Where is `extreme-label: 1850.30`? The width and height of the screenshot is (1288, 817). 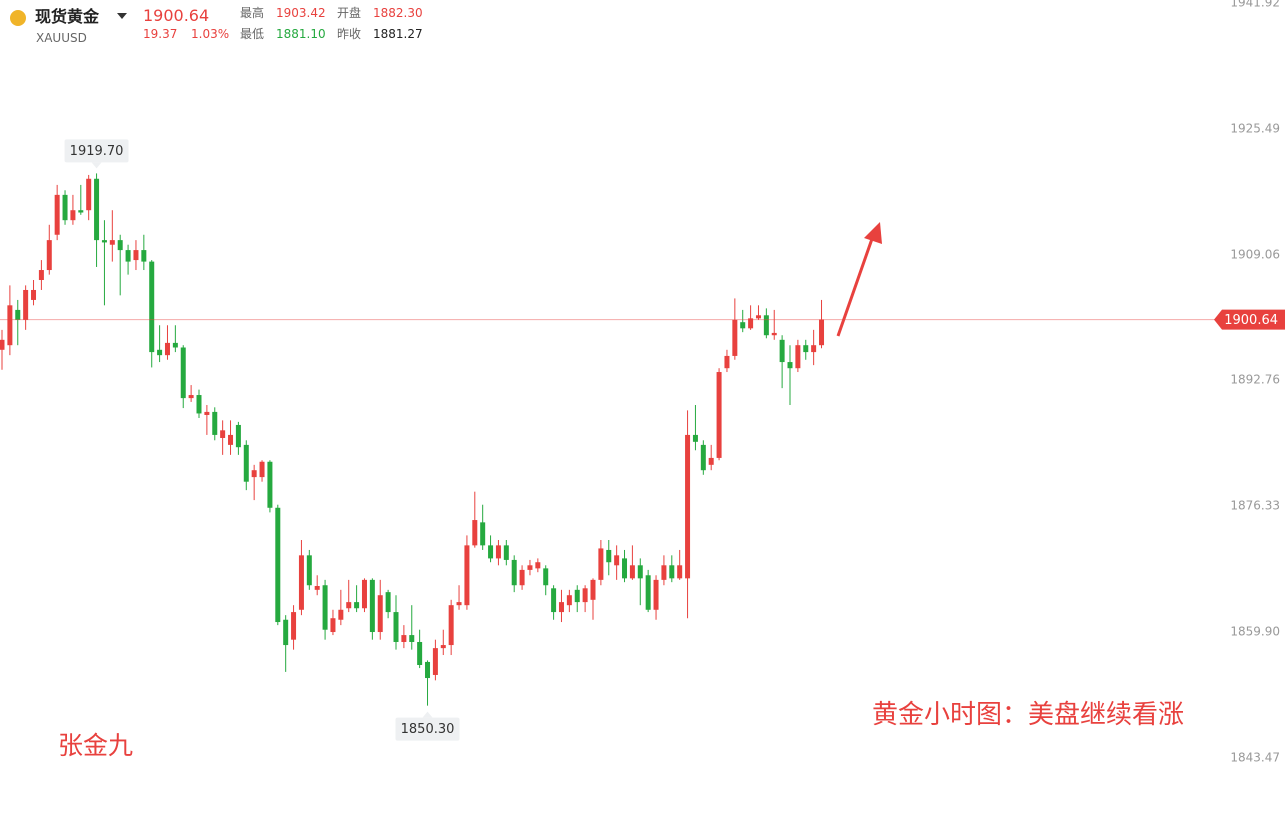
extreme-label: 1850.30 is located at coordinates (428, 729).